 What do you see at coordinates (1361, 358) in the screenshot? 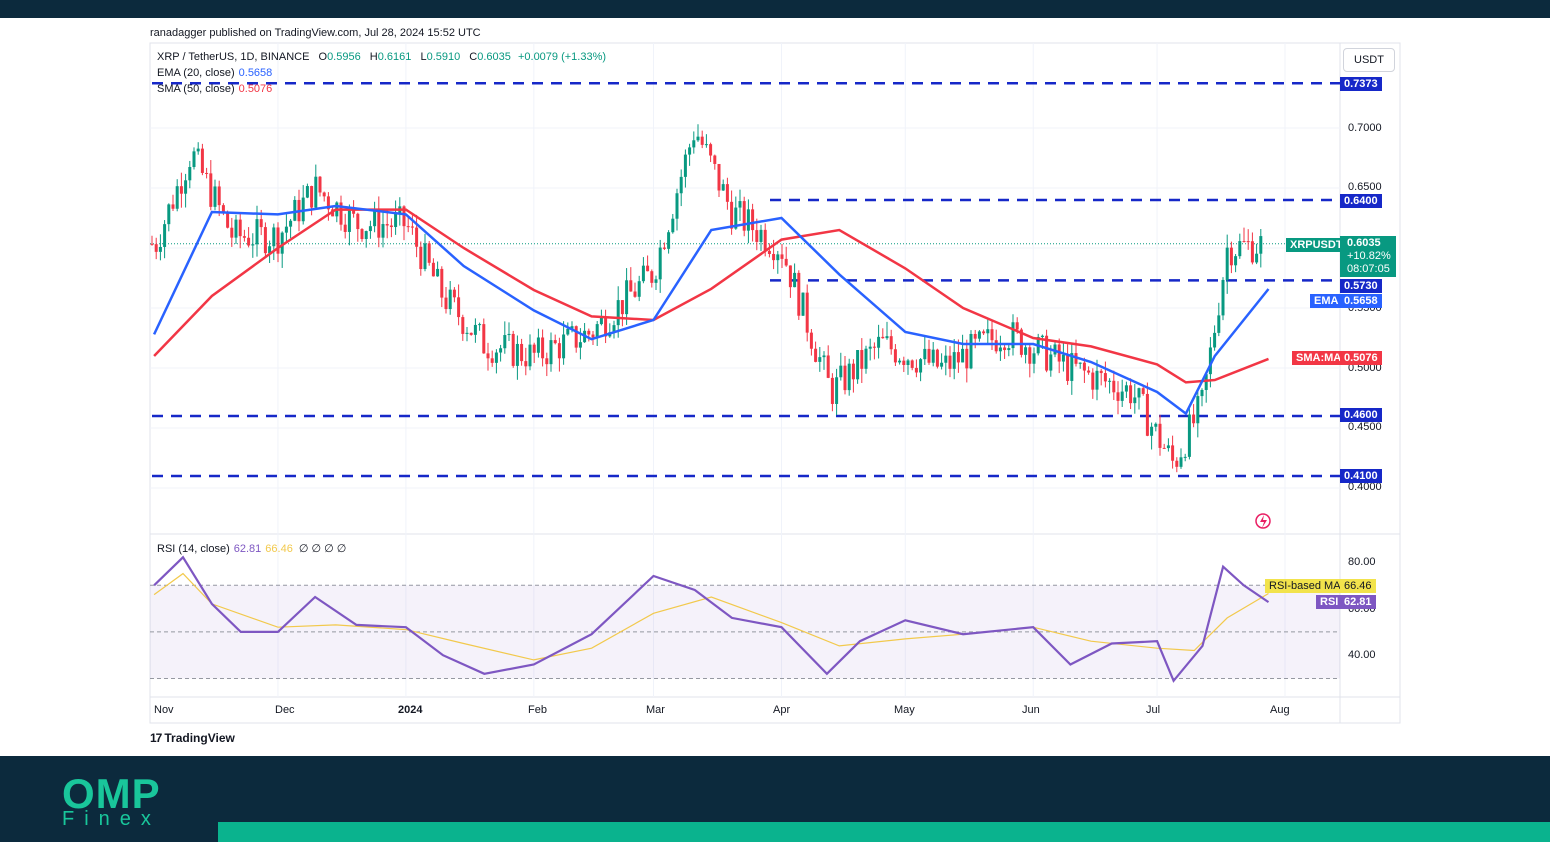
I see `sma-tag-value: 0.5076` at bounding box center [1361, 358].